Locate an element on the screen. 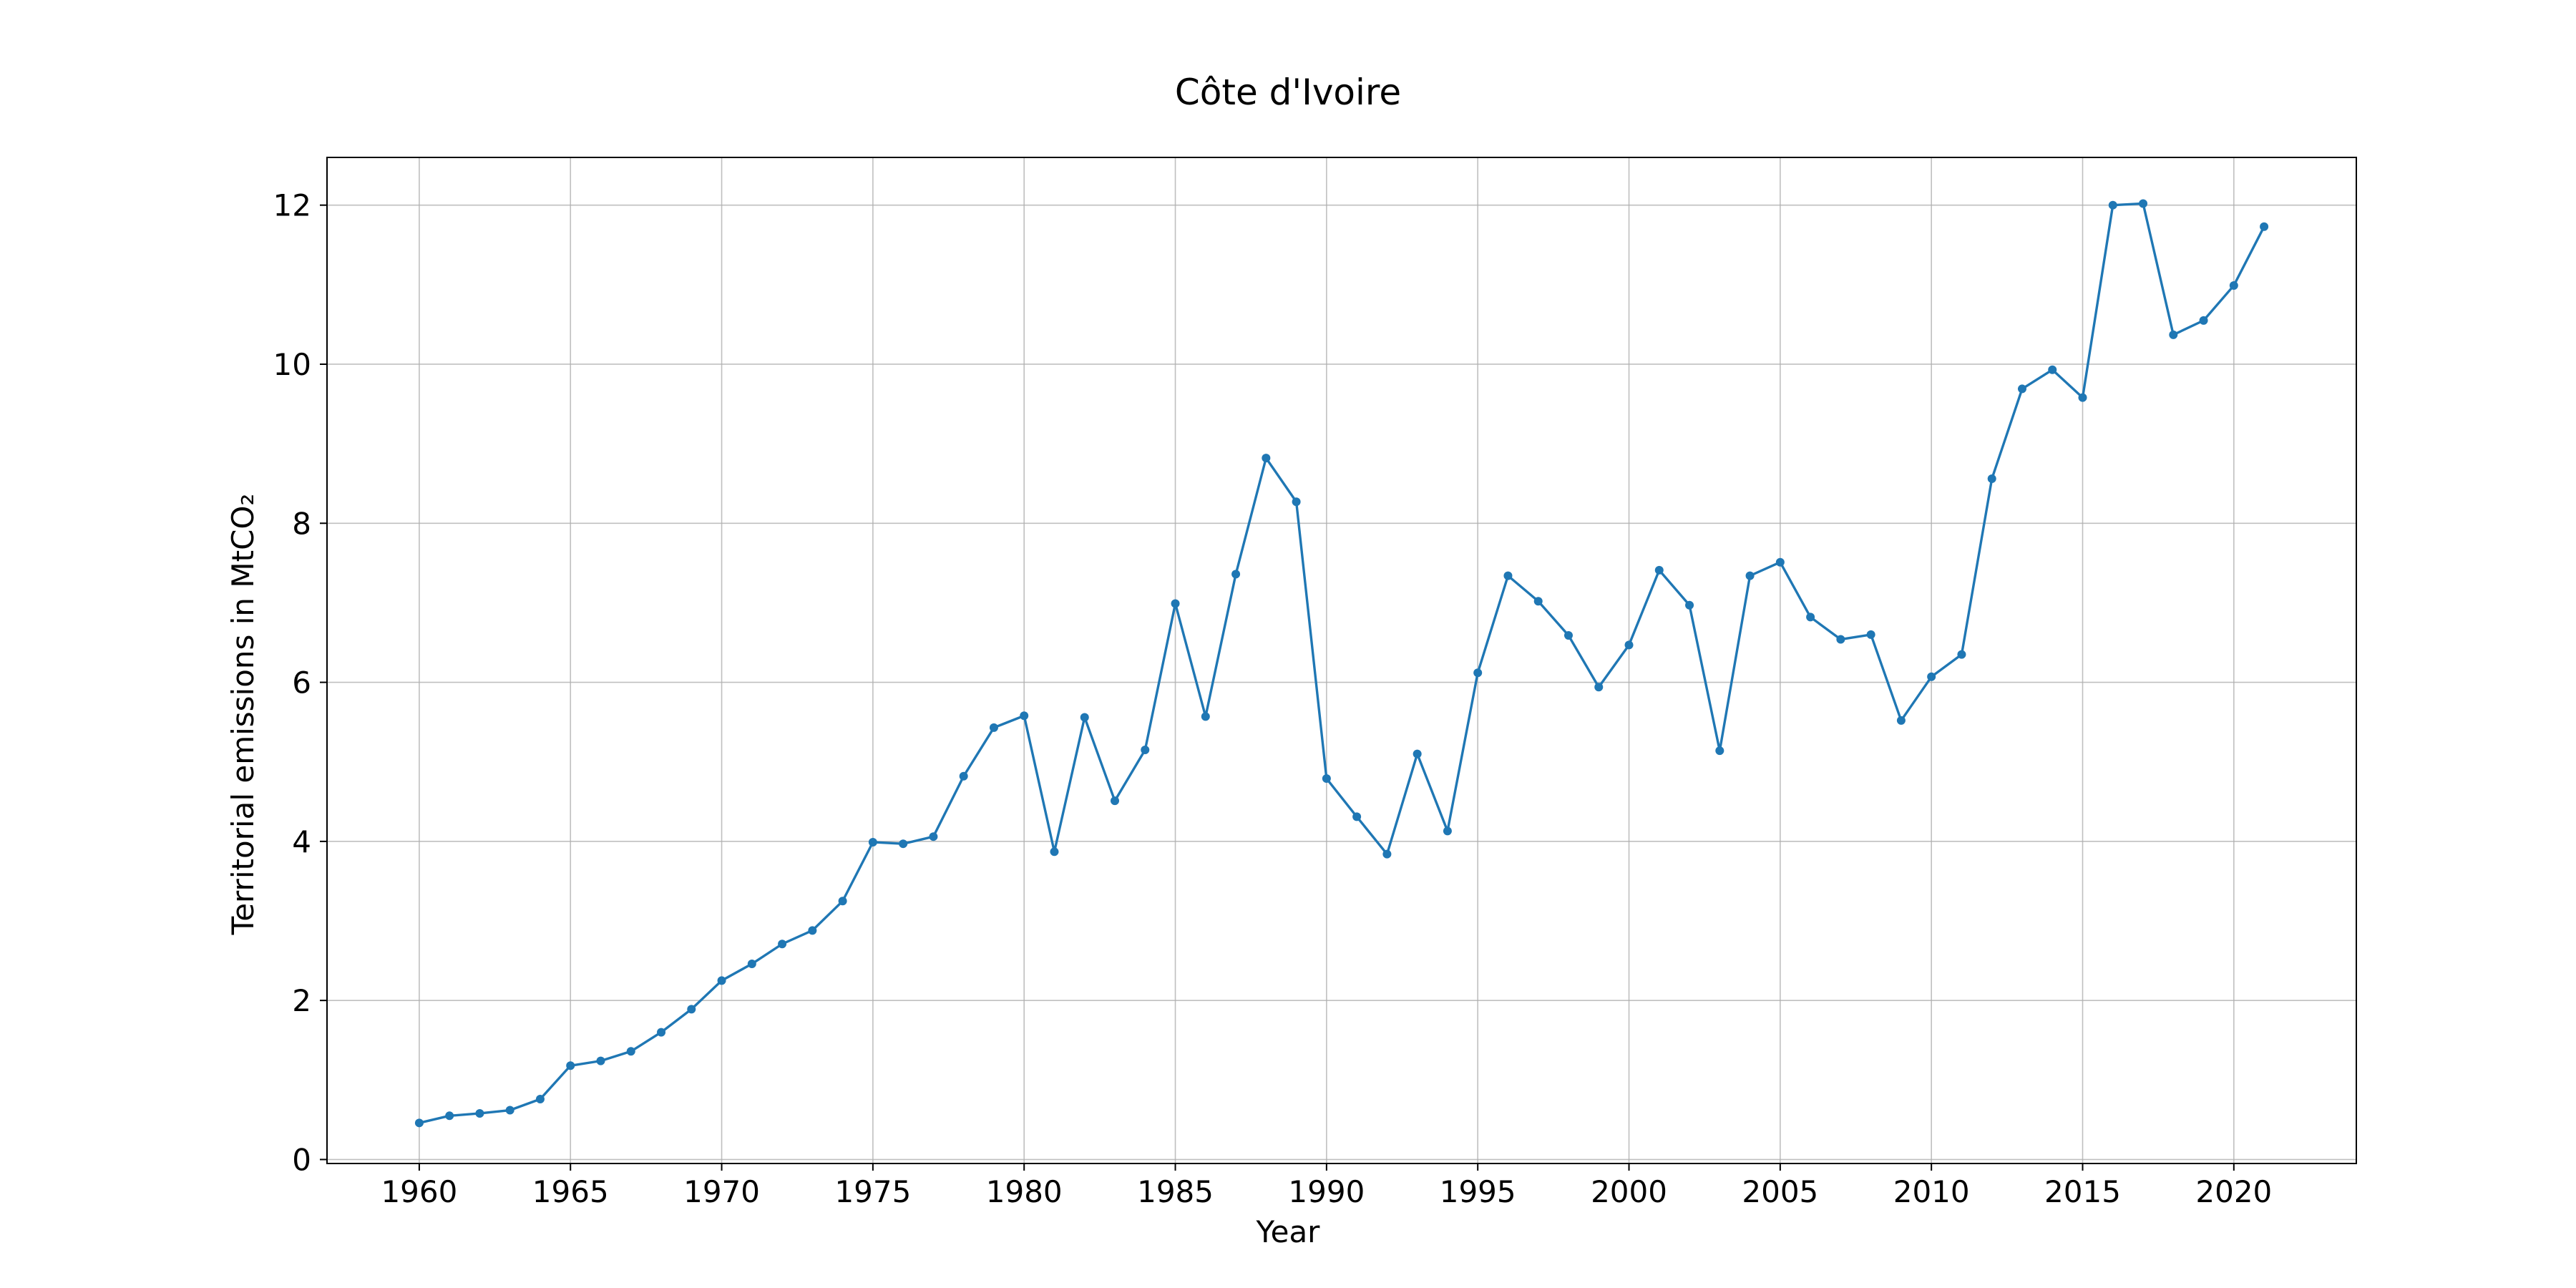 The image size is (2576, 1288). x-tick-label: 2010 is located at coordinates (1931, 1191).